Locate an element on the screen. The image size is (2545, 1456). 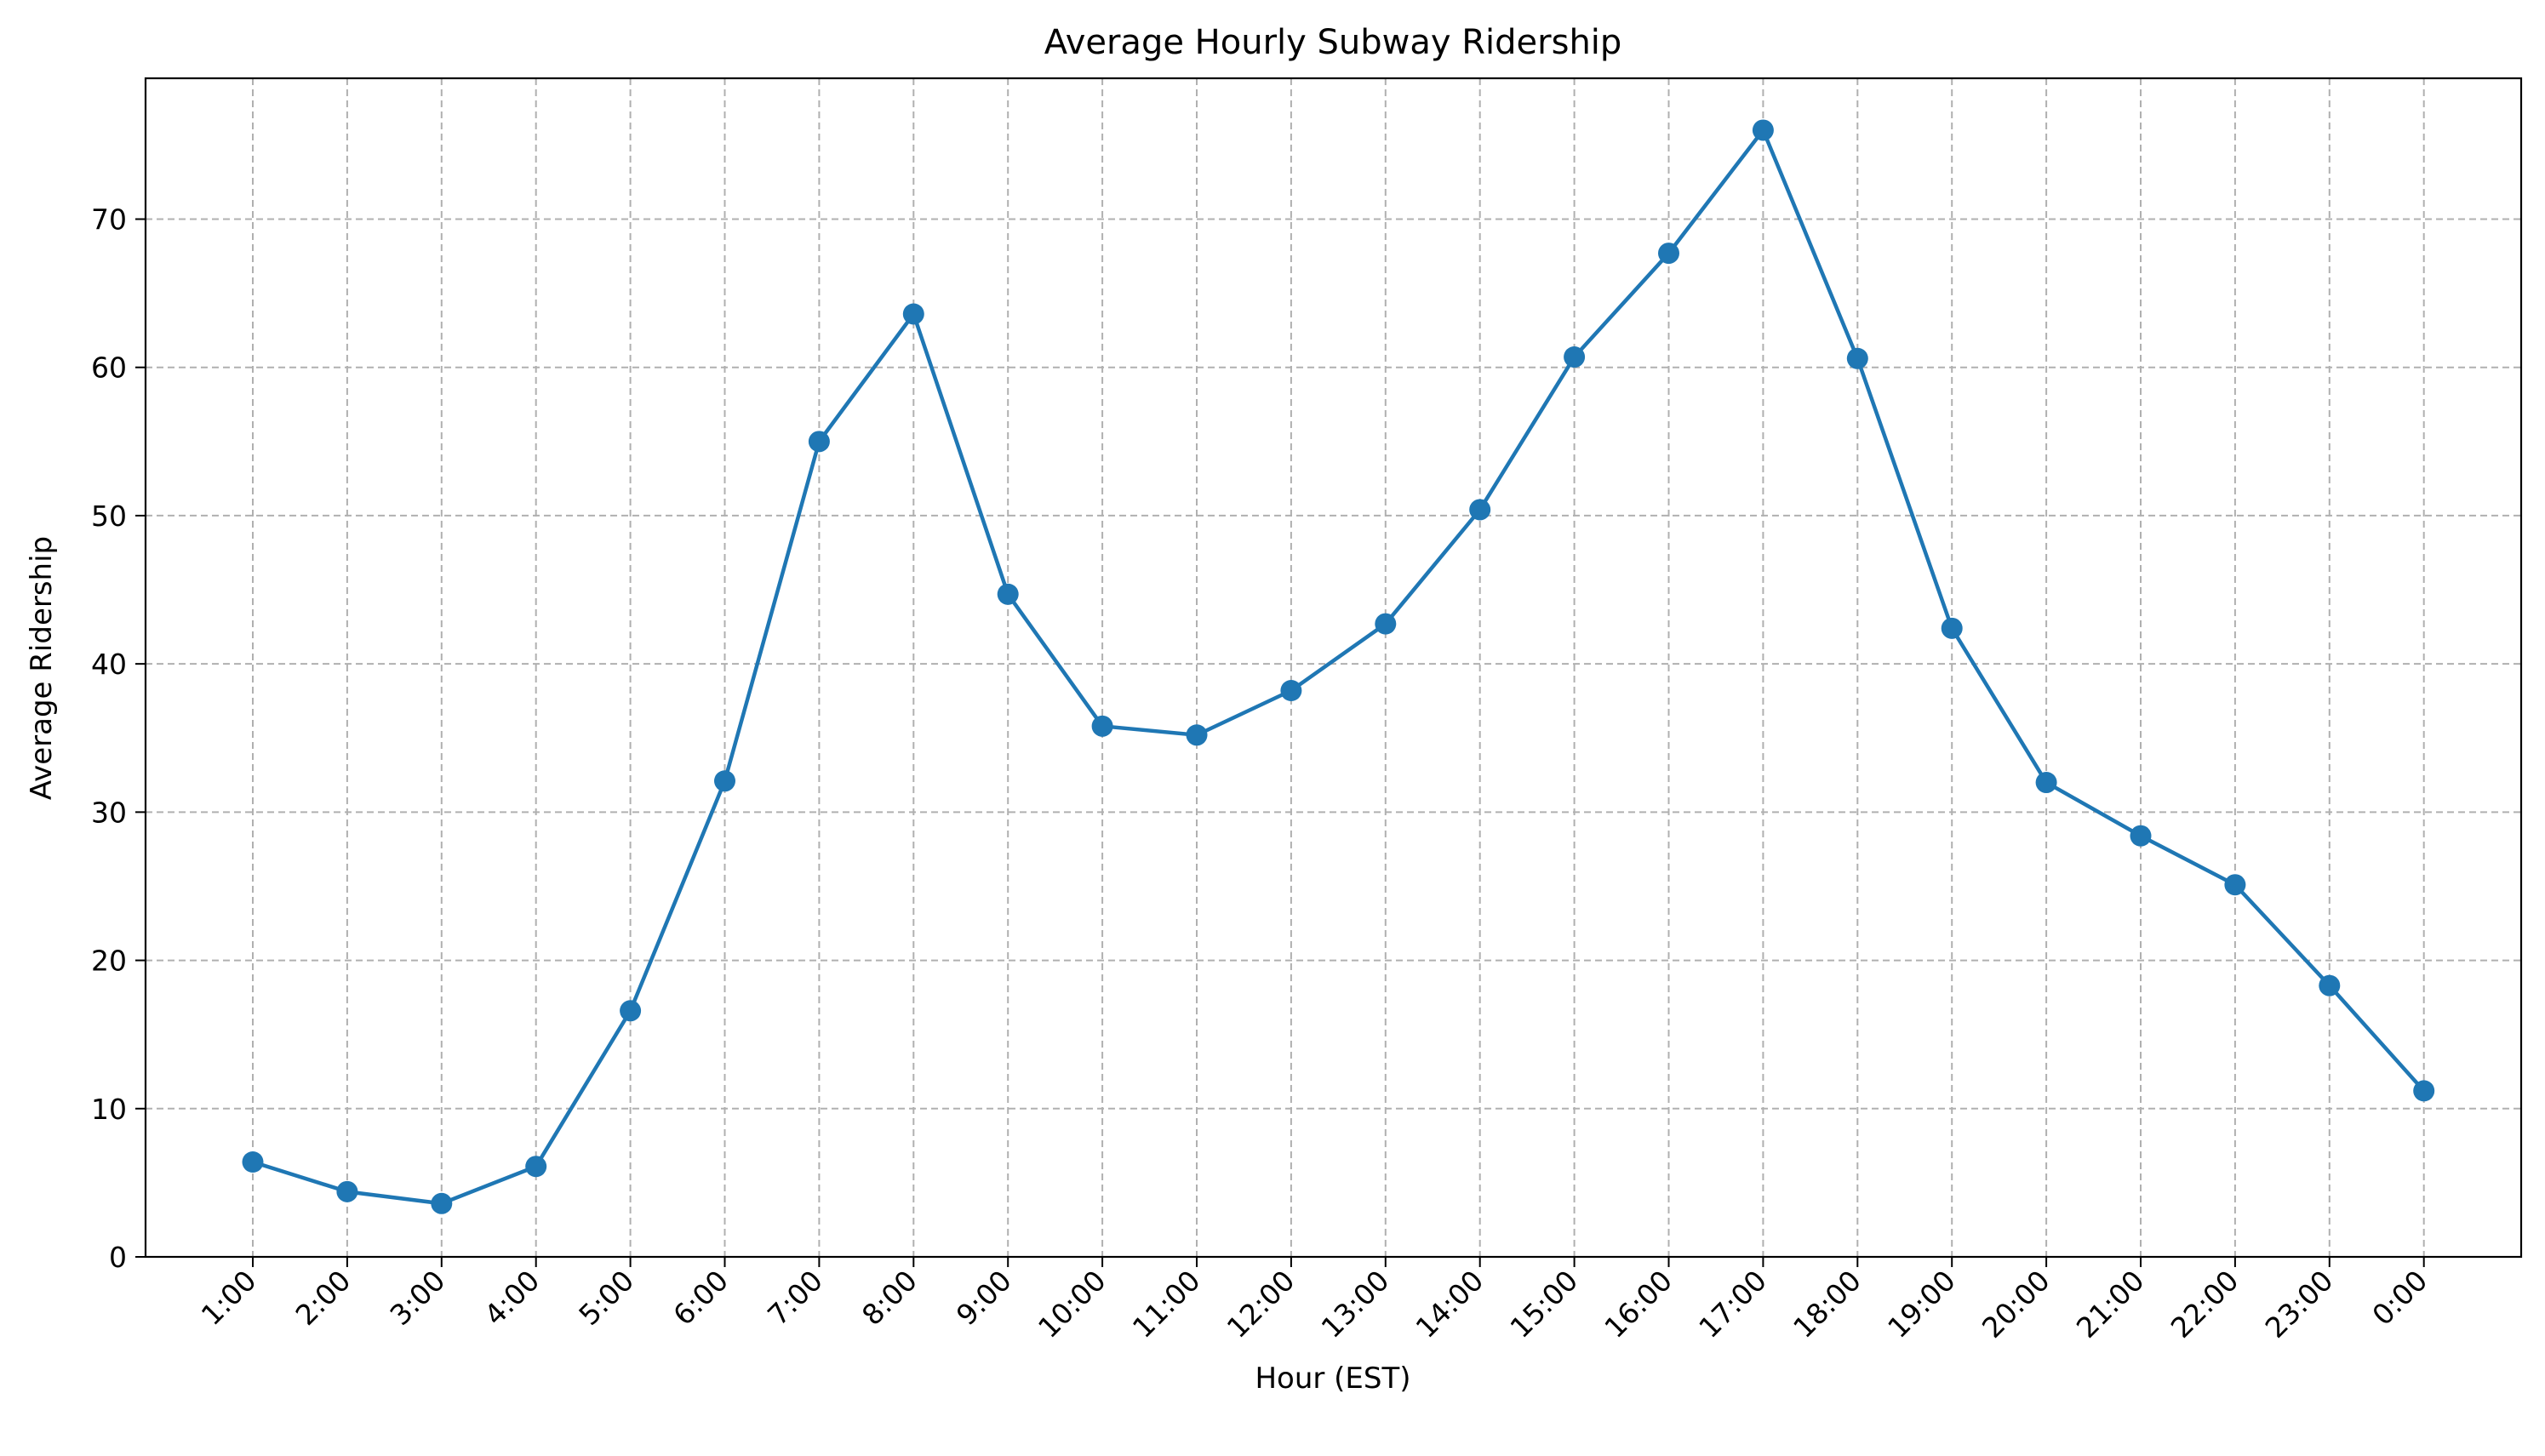
y-tick-label: 30 is located at coordinates (109, 813).